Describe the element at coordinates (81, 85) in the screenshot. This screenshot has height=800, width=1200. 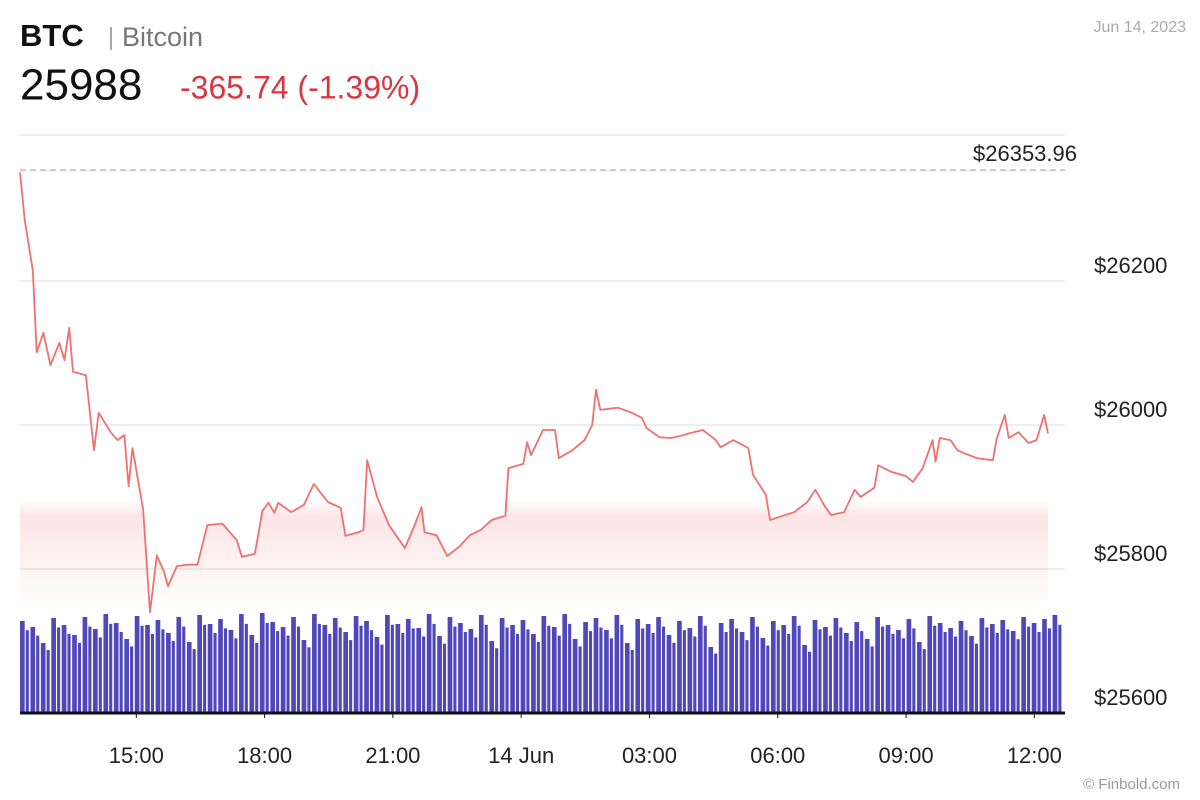
I see `price: 25988` at that location.